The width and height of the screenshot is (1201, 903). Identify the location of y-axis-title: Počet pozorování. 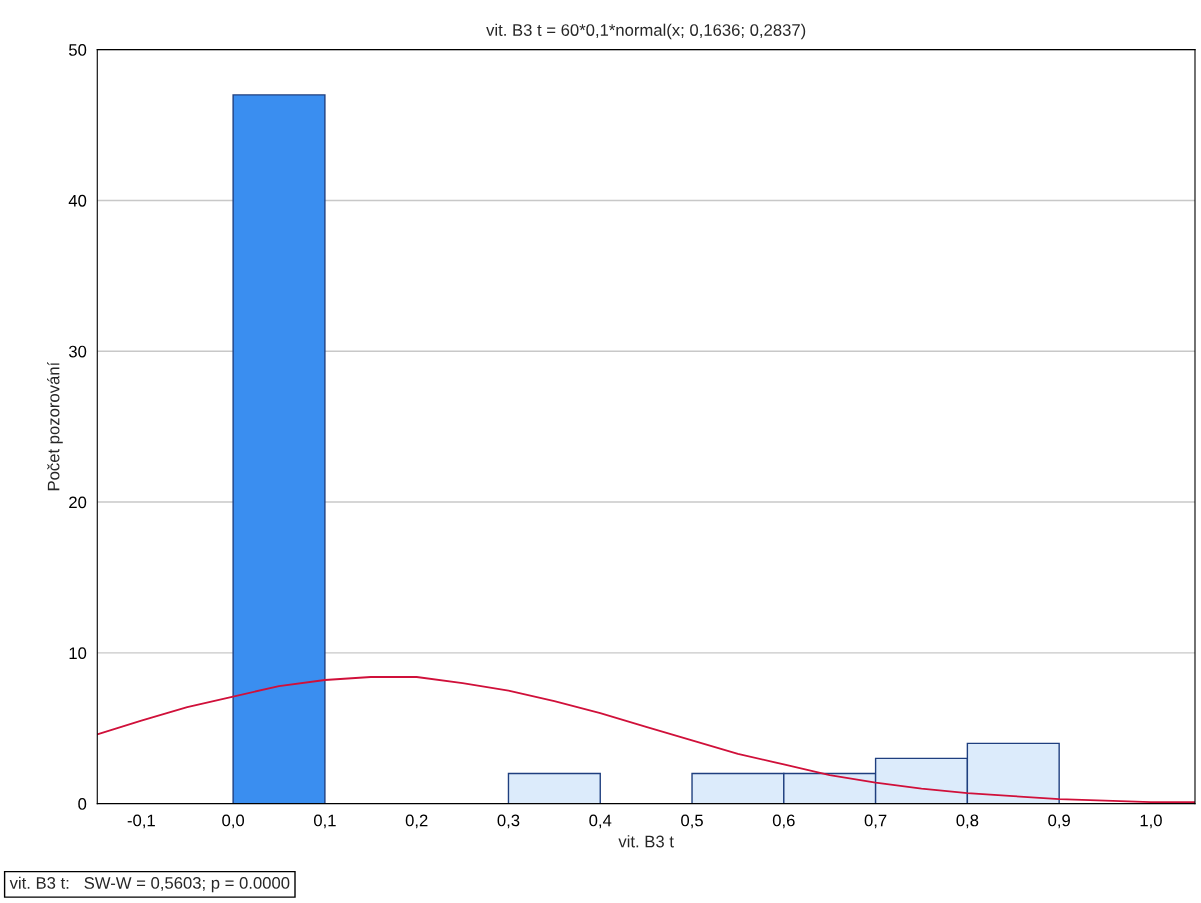
(55, 426).